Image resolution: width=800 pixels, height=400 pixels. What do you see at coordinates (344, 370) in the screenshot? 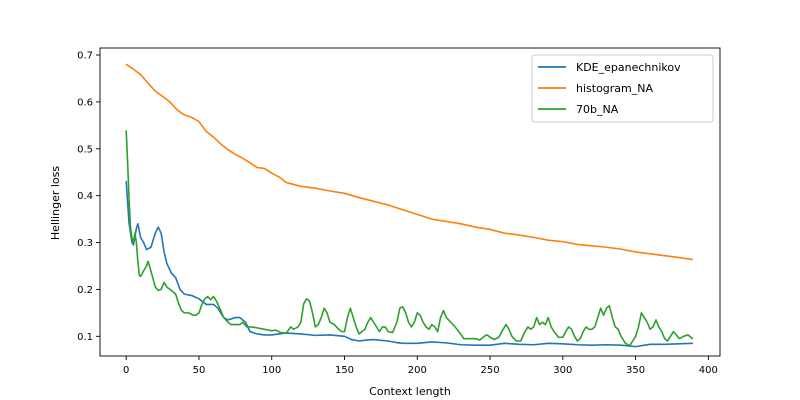
I see `x-tick-label: 150` at bounding box center [344, 370].